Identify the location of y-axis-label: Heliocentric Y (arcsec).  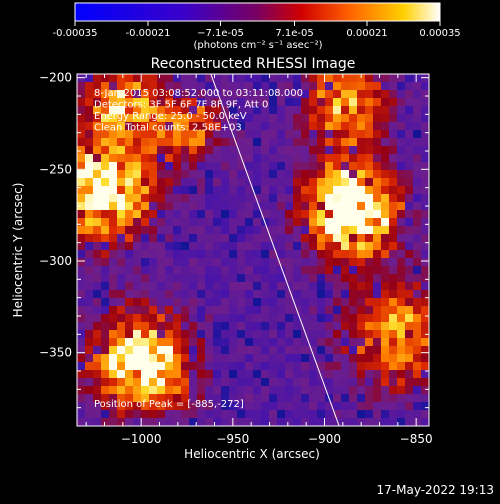
(18, 250).